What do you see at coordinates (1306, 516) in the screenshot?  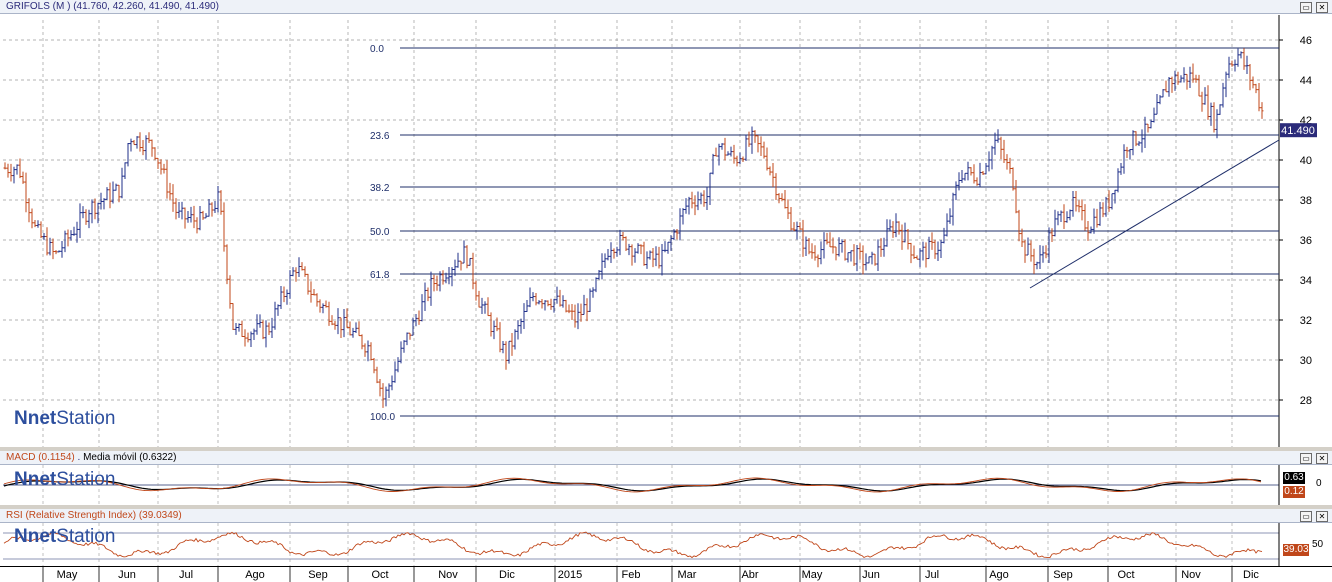 I see `rsi-restore-button: ▭` at bounding box center [1306, 516].